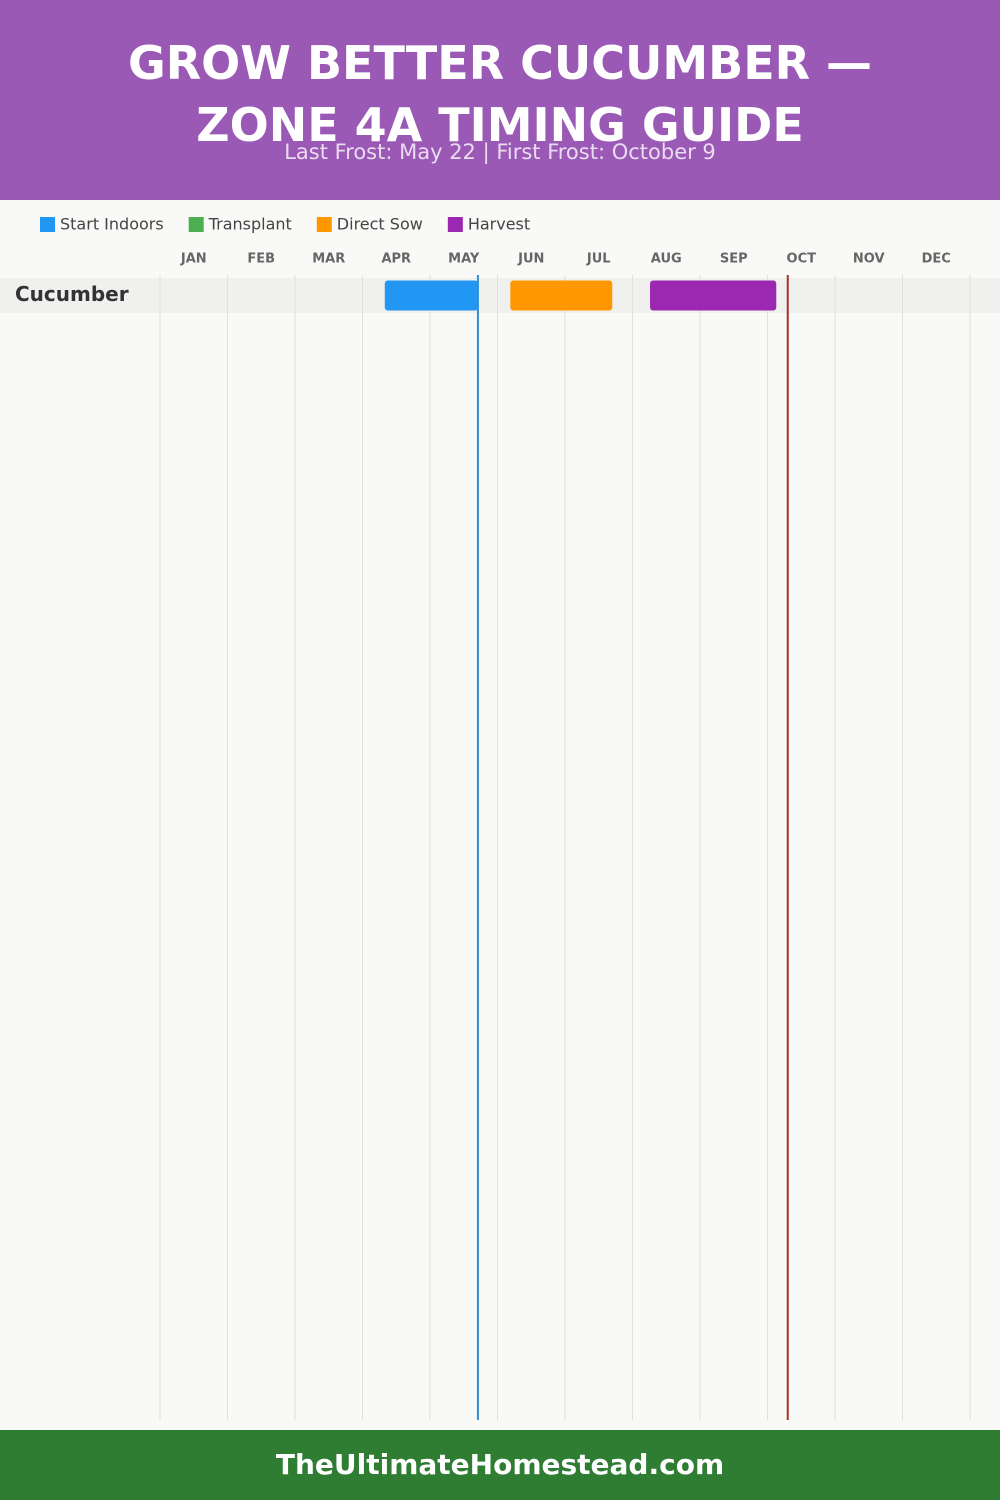 The height and width of the screenshot is (1500, 1000). Describe the element at coordinates (530, 259) in the screenshot. I see `x-tick-label: JUN` at that location.